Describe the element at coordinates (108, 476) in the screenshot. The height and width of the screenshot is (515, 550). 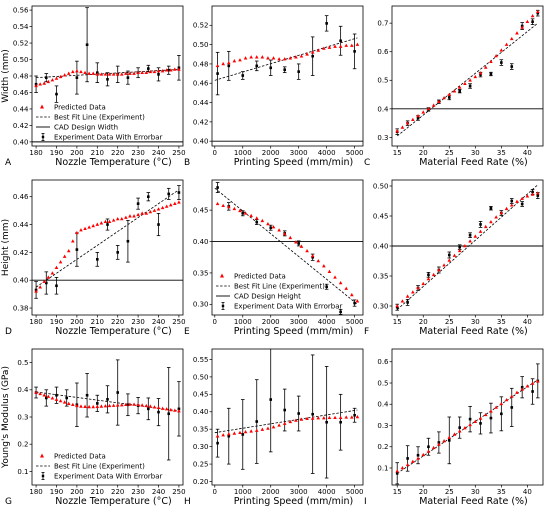
I see `legend-label: Experiment Data With Errorbar` at that location.